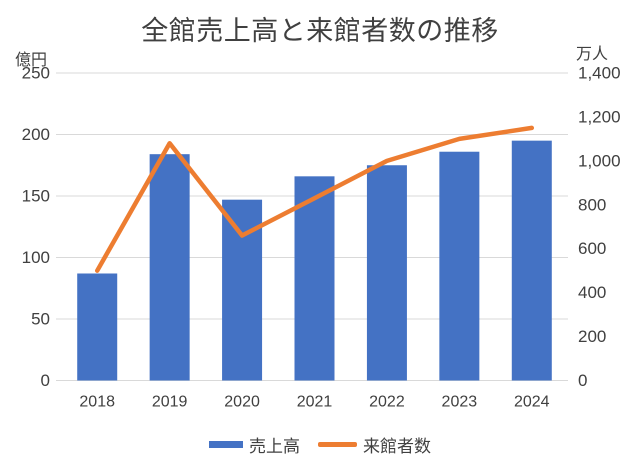  I want to click on legend: 売上高 来館者数, so click(320, 444).